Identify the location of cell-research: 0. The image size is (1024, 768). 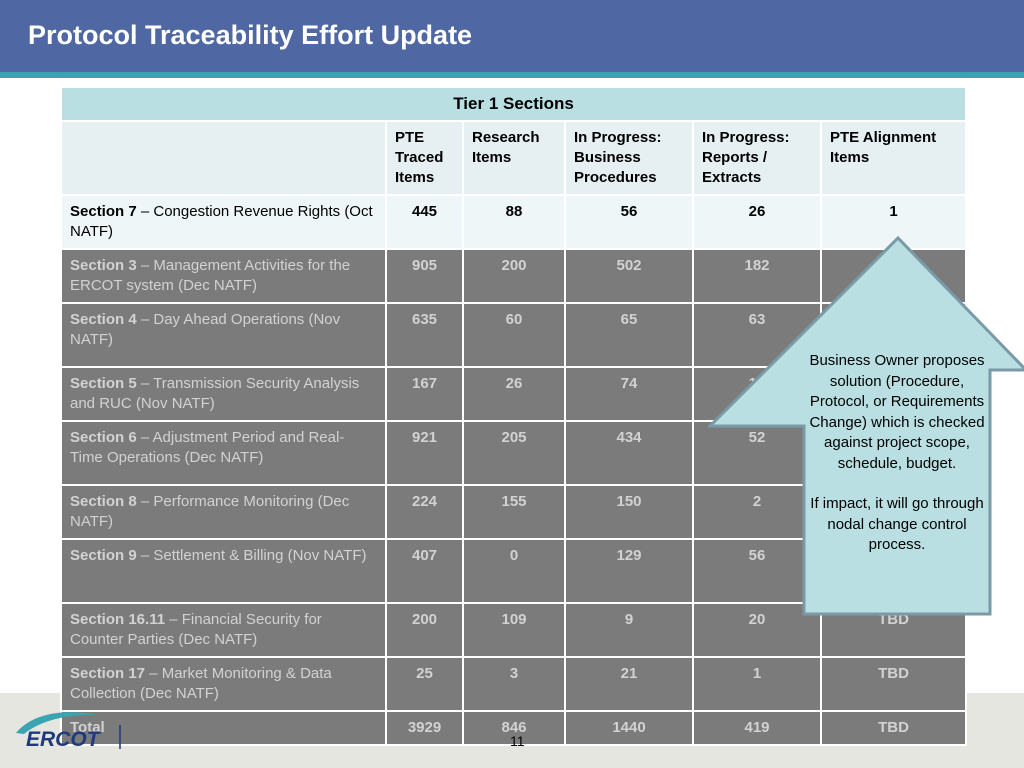
(514, 571).